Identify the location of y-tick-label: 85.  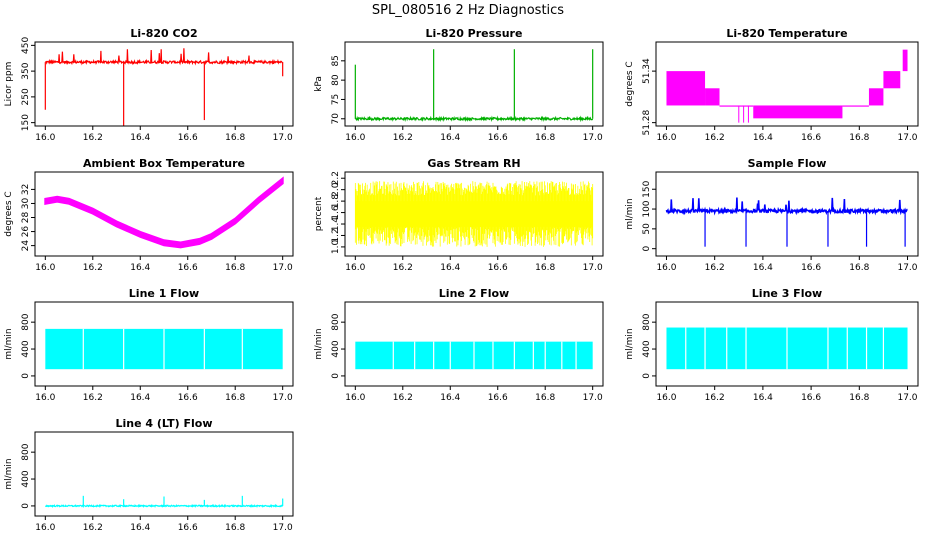
(336, 60).